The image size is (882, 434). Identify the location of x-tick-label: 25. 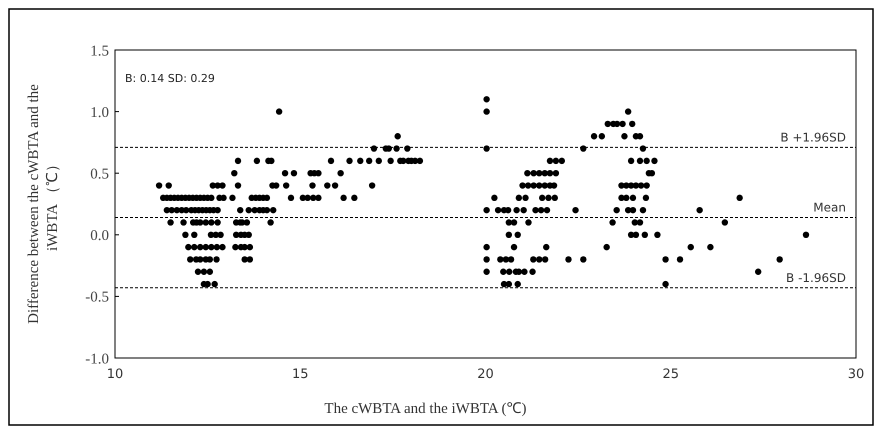
(671, 374).